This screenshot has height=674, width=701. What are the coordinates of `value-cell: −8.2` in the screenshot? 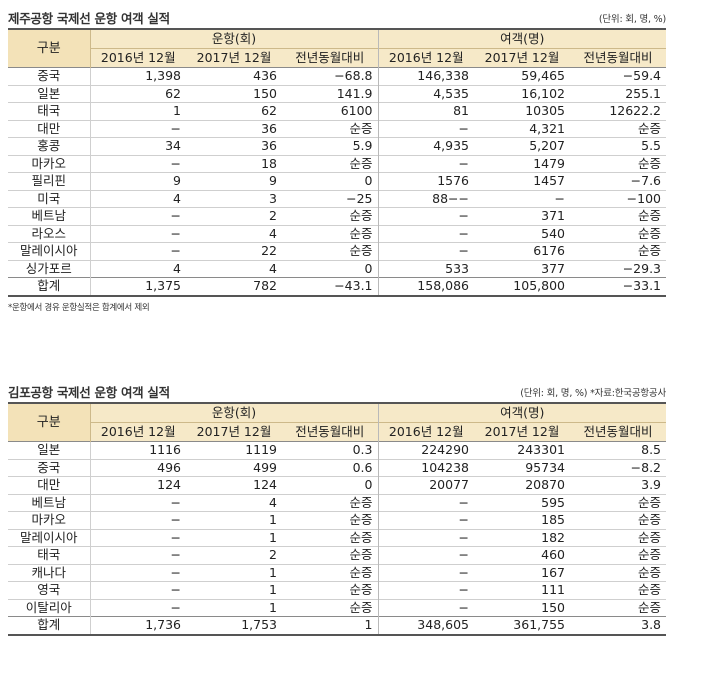 It's located at (646, 467).